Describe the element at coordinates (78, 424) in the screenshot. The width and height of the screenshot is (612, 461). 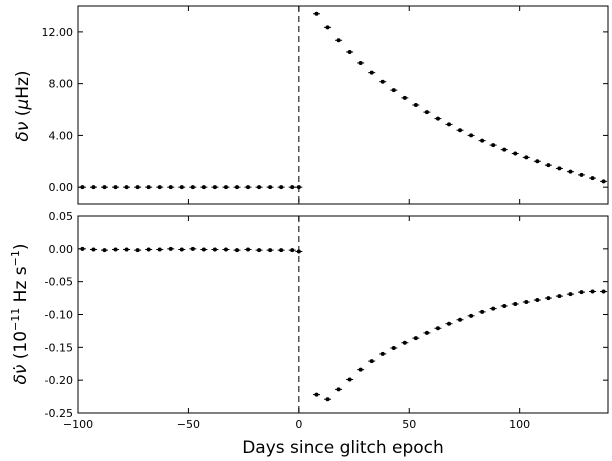
I see `x-tick-label: −100` at that location.